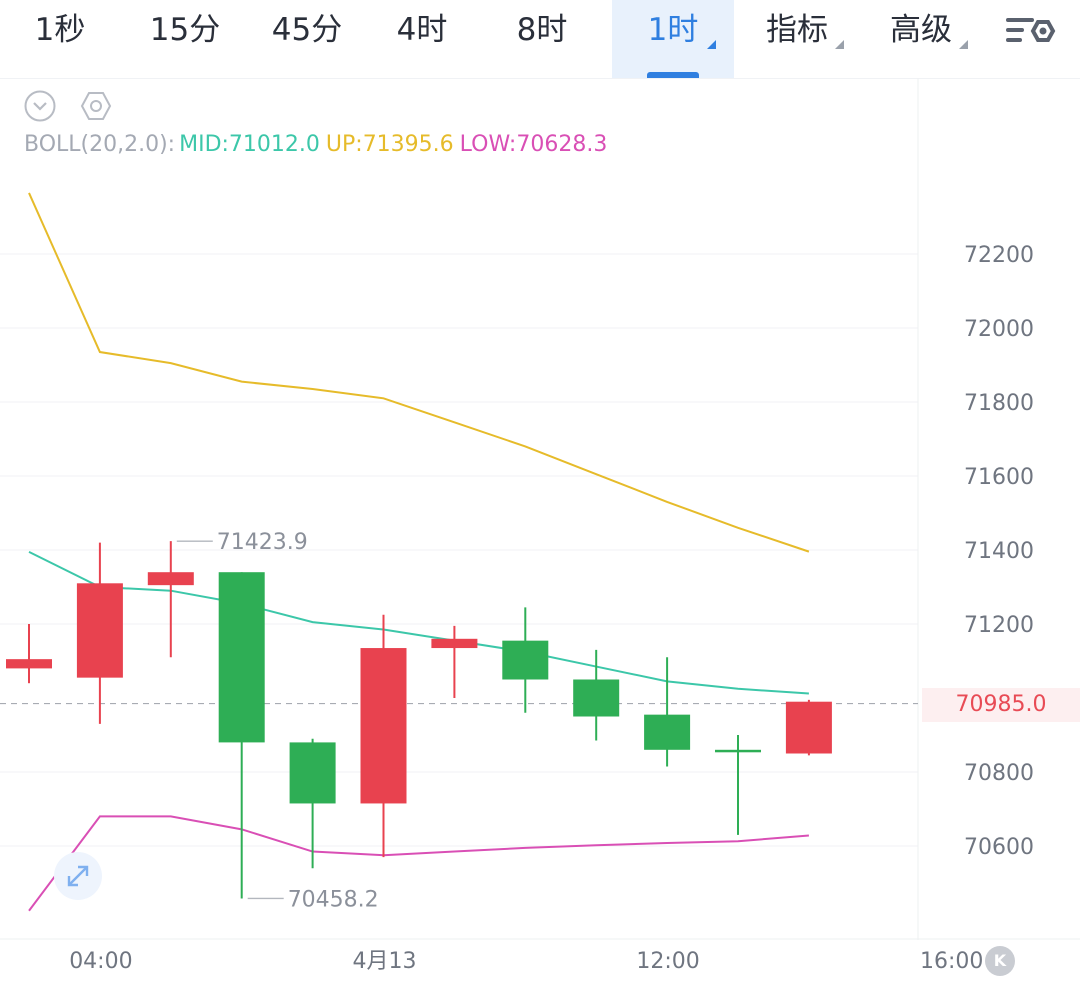 The height and width of the screenshot is (984, 1080). Describe the element at coordinates (999, 773) in the screenshot. I see `y-tick-label: 70800` at that location.